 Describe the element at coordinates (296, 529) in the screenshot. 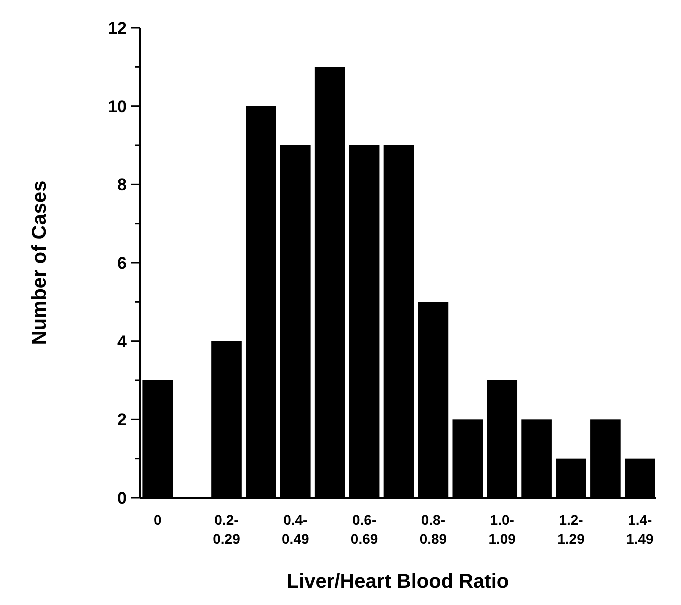

I see `x-tick-label: 0.4-0.49` at that location.